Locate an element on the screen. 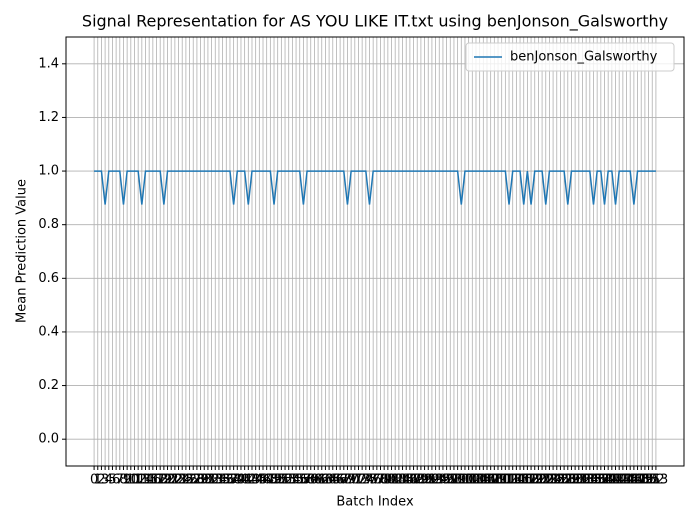  x-tick-label: 26 is located at coordinates (189, 480).